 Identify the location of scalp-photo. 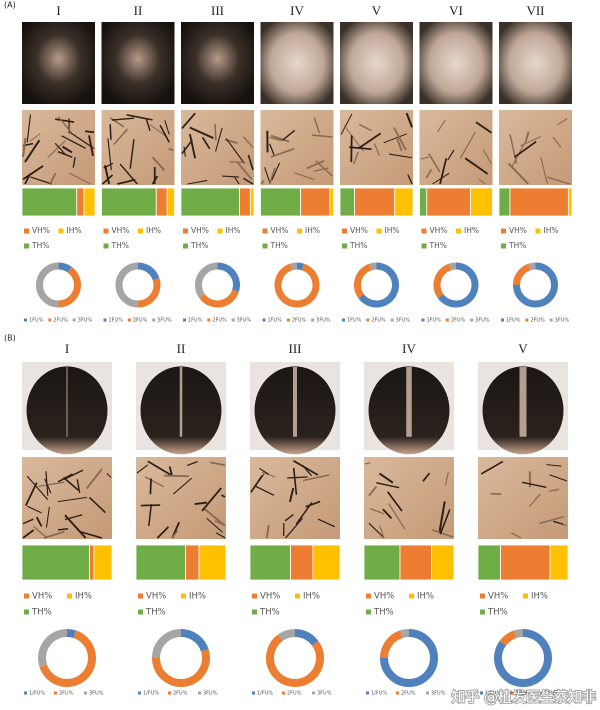
(535, 63).